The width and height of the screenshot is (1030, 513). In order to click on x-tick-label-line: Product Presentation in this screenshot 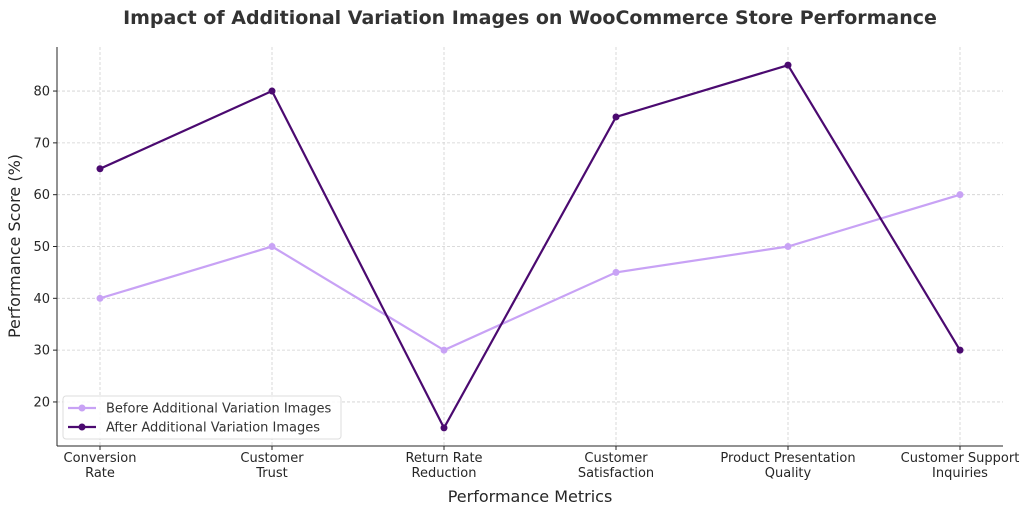, I will do `click(787, 458)`.